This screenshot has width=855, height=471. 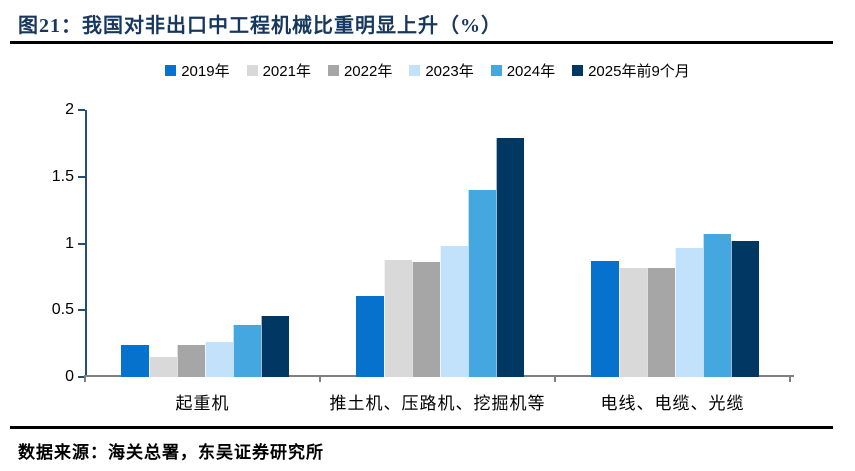 I want to click on y-tick-label: 1, so click(x=69, y=243).